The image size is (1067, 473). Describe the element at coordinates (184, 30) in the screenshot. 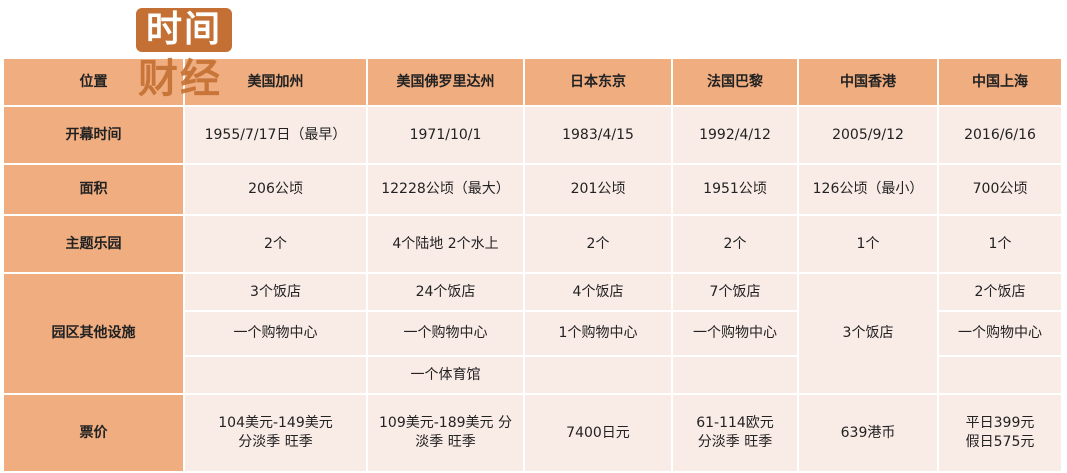

I see `logo-shijian: 时间` at that location.